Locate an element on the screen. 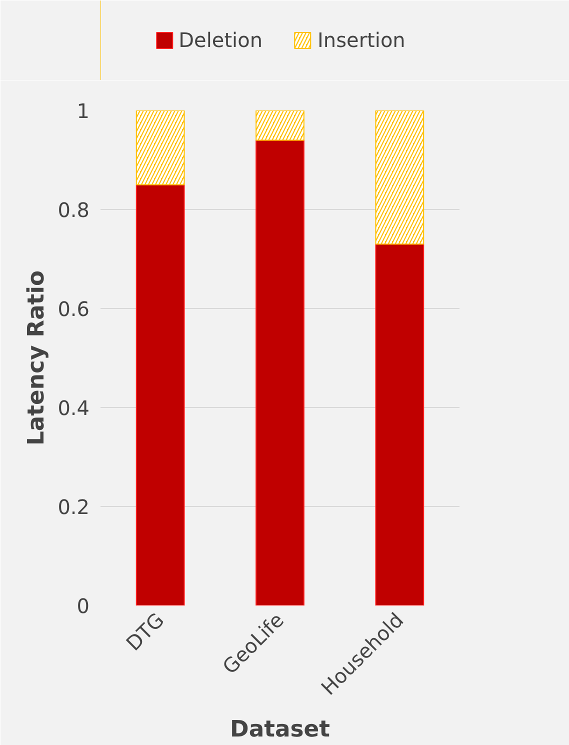 The image size is (569, 745). y-tick-label: 0.2 is located at coordinates (74, 507).